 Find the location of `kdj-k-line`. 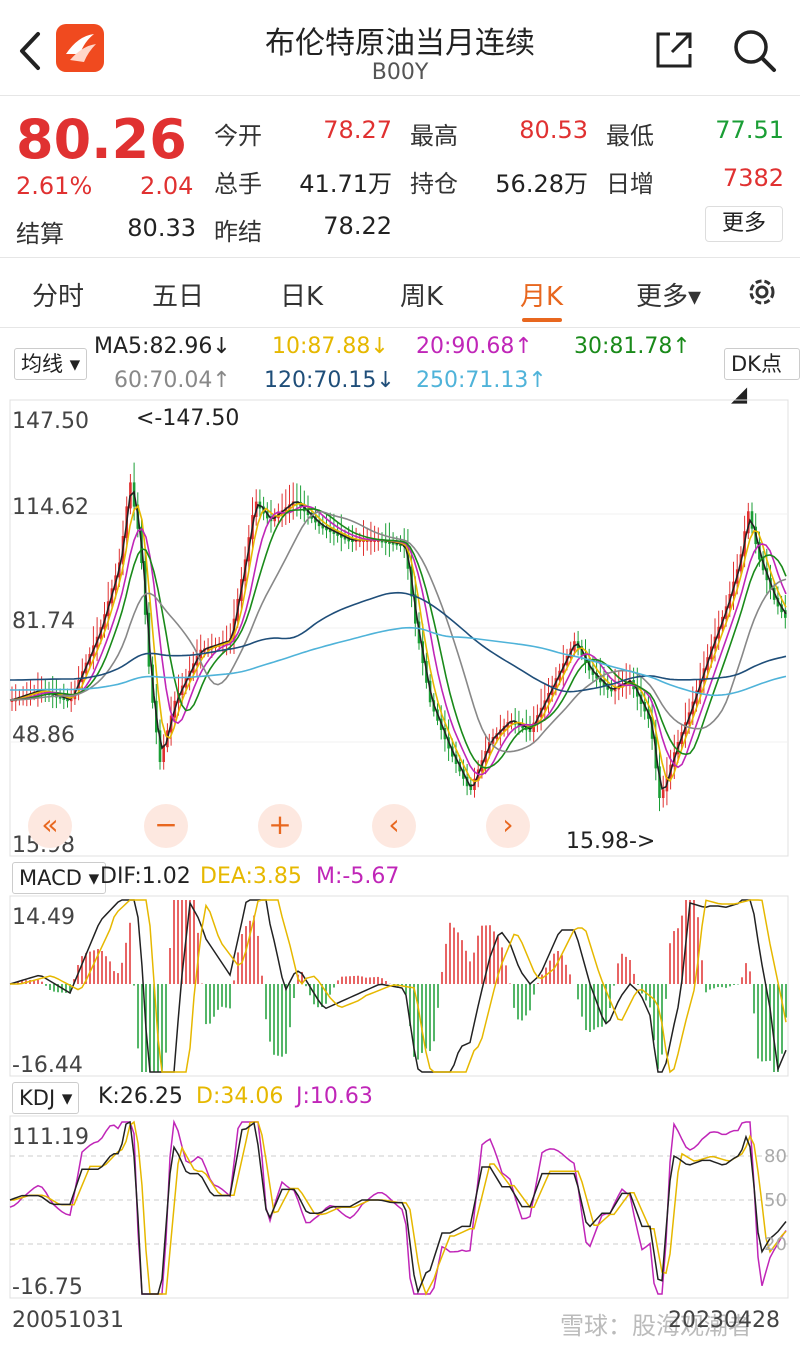

kdj-k-line is located at coordinates (398, 1207).